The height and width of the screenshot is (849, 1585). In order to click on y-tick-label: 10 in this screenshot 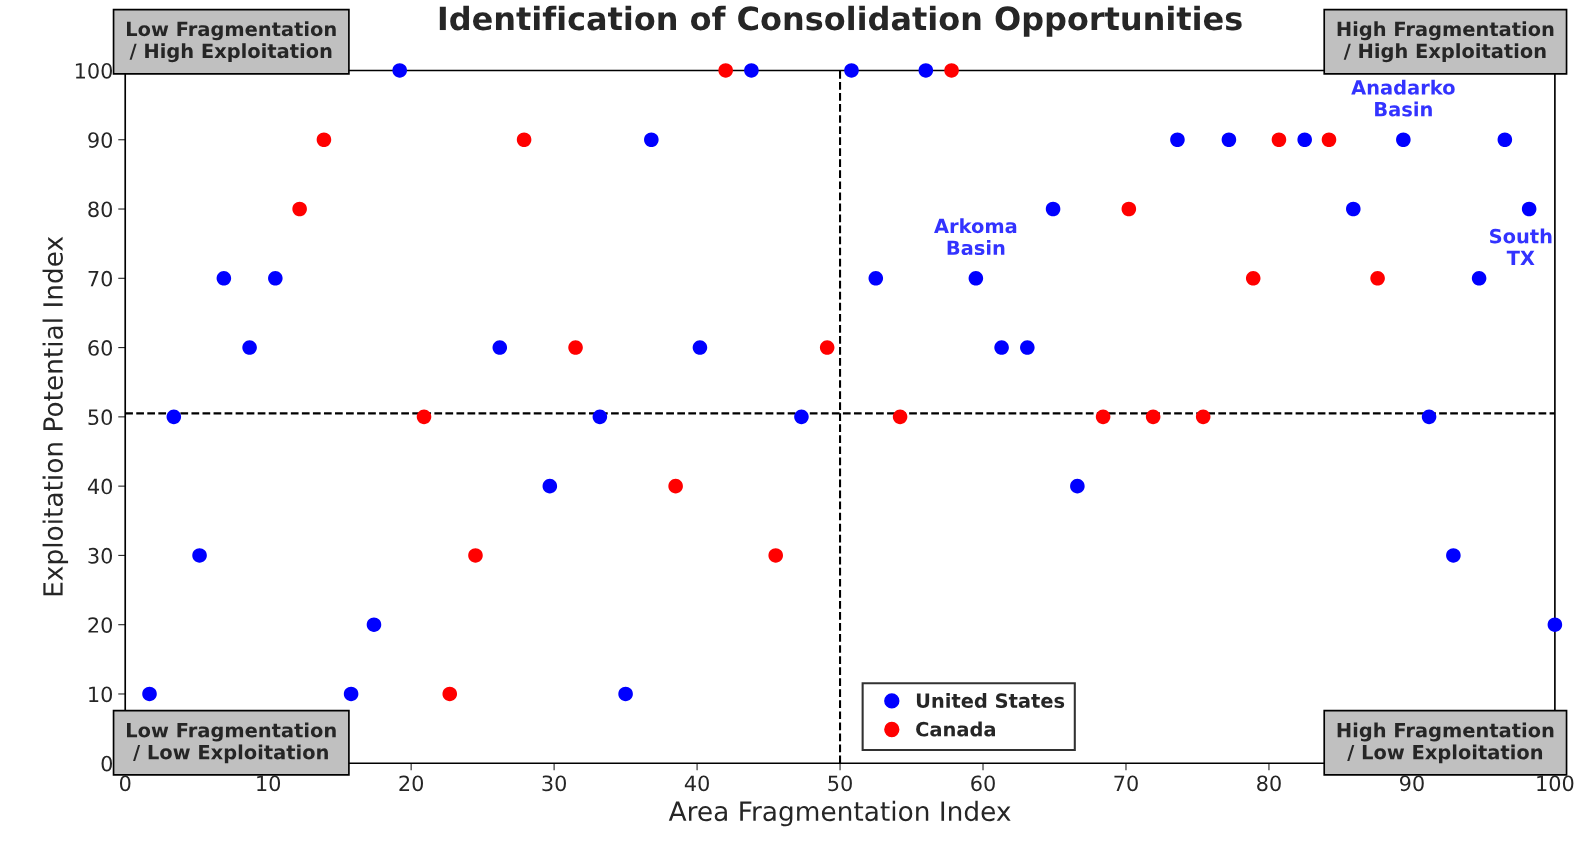, I will do `click(101, 694)`.